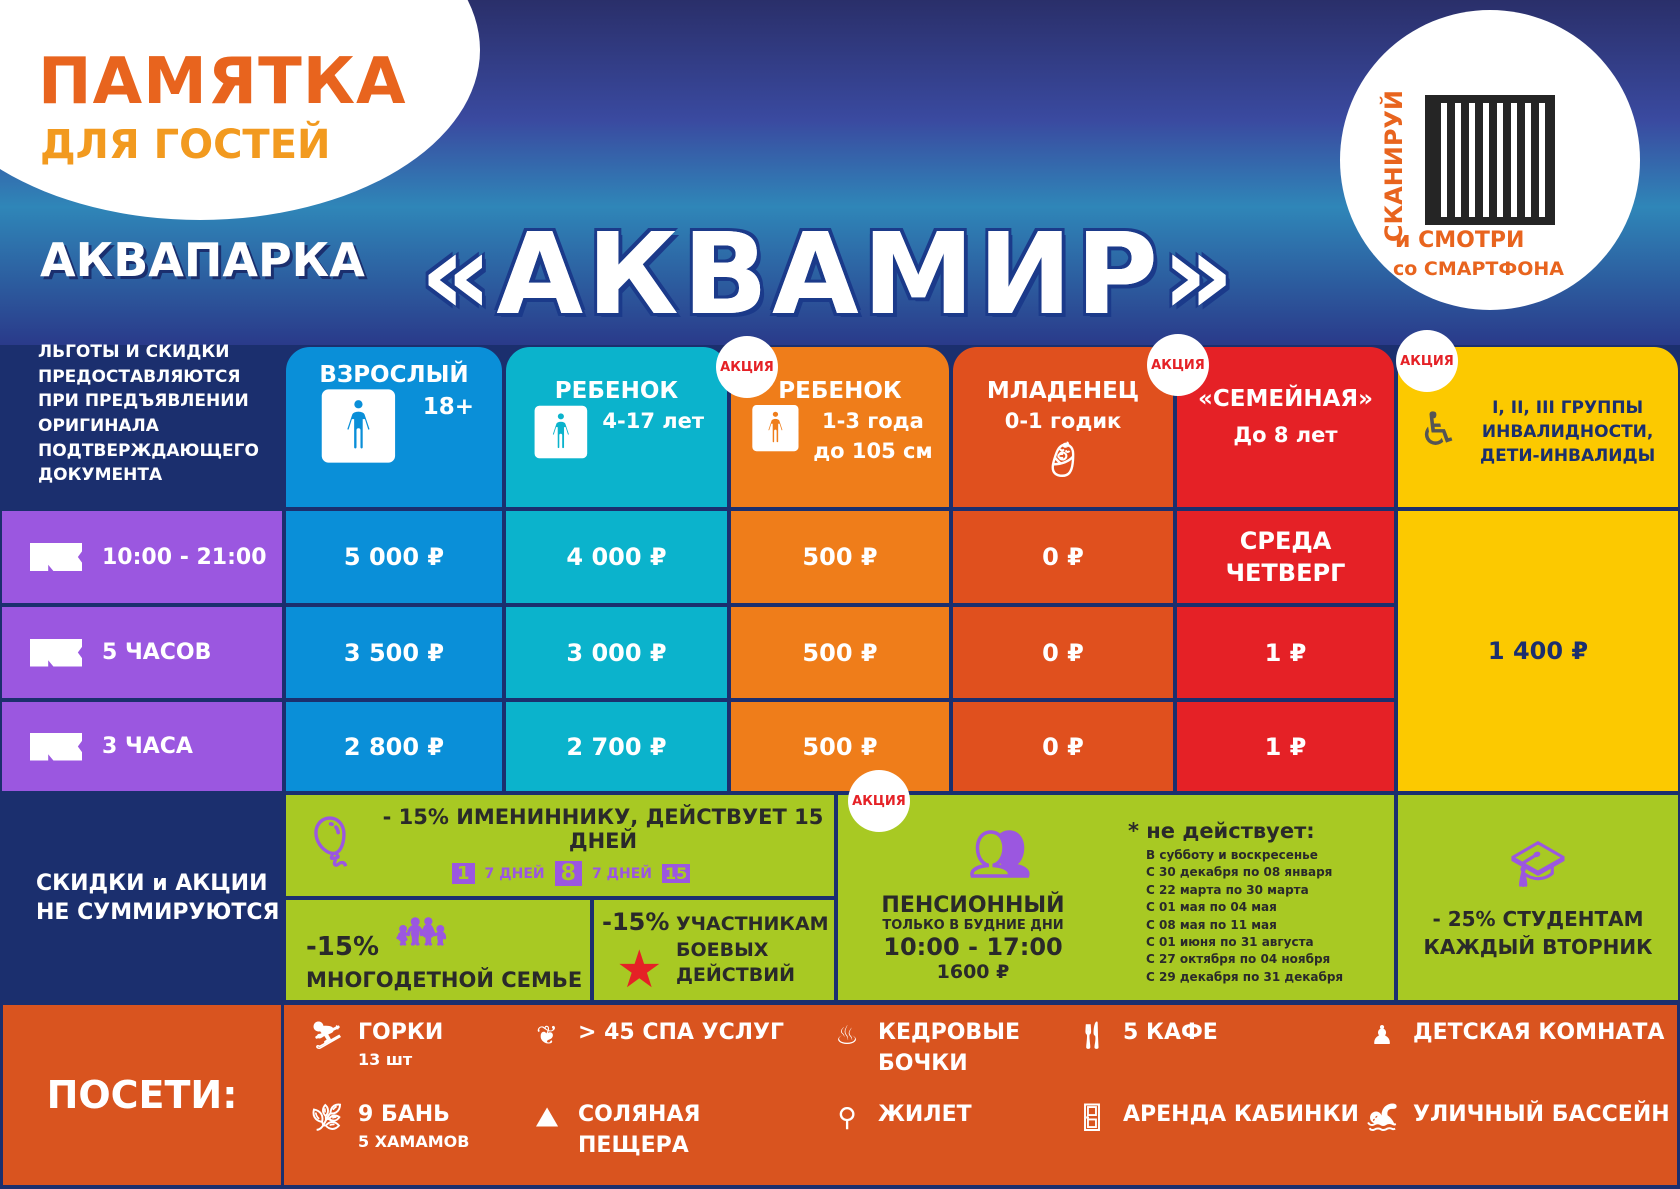 The height and width of the screenshot is (1189, 1680). What do you see at coordinates (681, 1032) in the screenshot?
I see `facility-label: > 45 СПА УСЛУГ` at bounding box center [681, 1032].